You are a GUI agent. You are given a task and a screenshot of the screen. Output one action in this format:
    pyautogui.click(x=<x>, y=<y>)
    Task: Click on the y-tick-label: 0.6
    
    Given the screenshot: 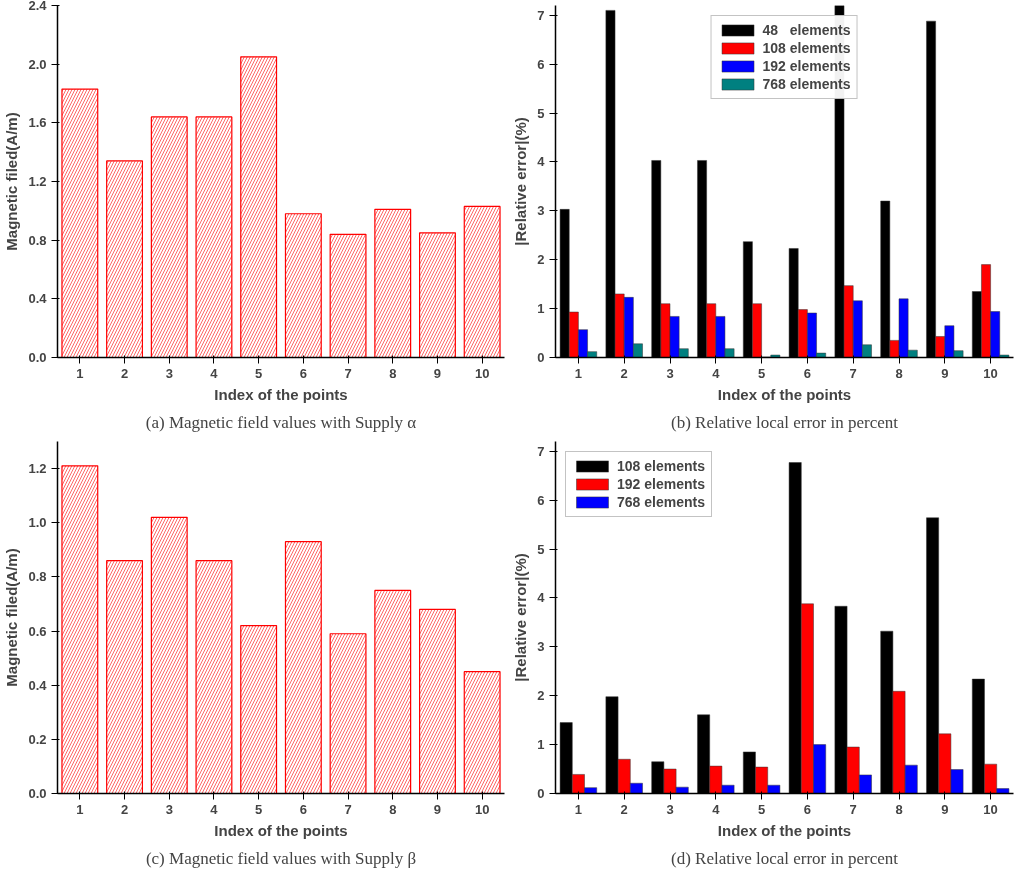 What is the action you would take?
    pyautogui.click(x=37, y=631)
    